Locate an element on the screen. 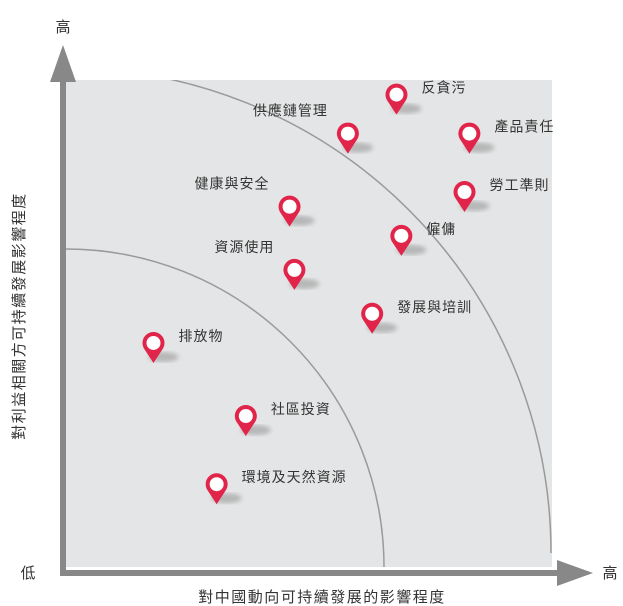 The width and height of the screenshot is (623, 606). data-point: 發展與培訓 is located at coordinates (416, 317).